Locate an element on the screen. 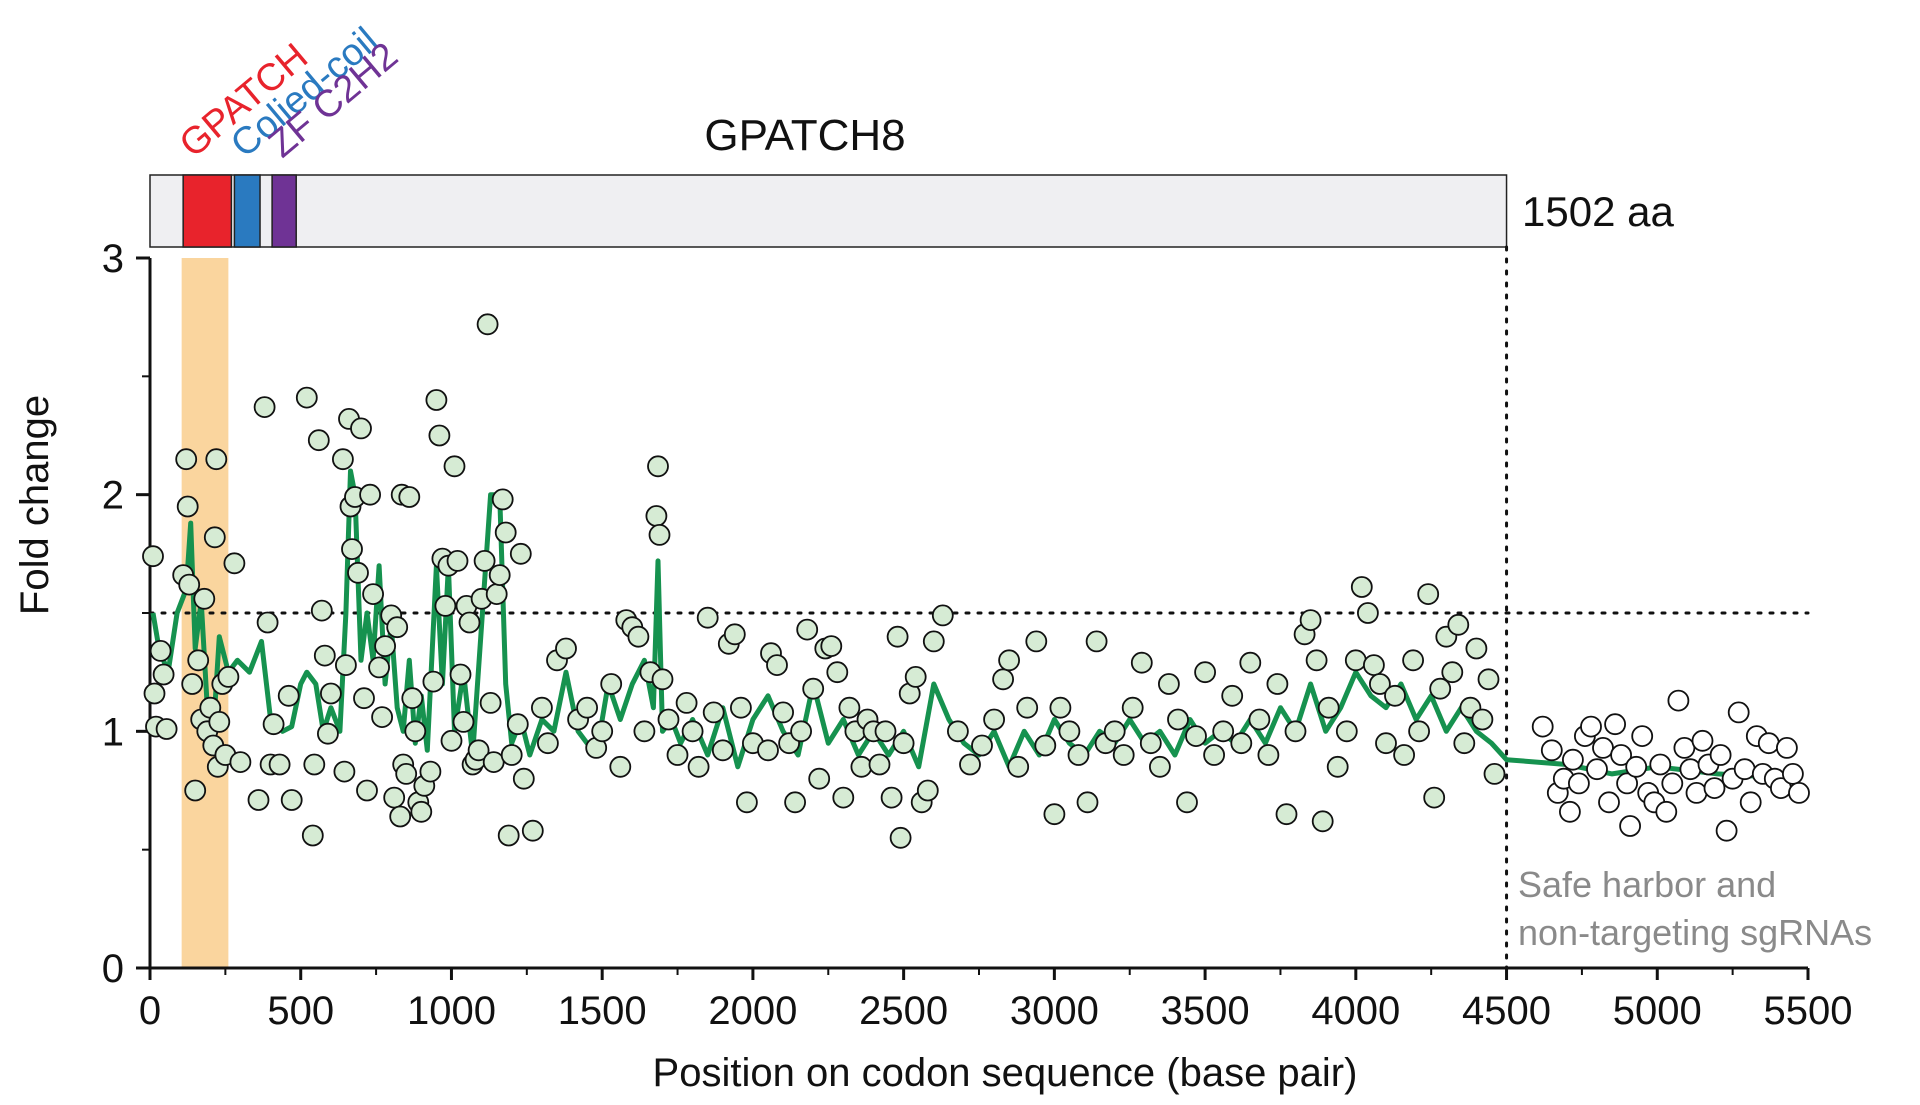 The image size is (1920, 1105). x-tick-label-11: 5500 is located at coordinates (1808, 1011).